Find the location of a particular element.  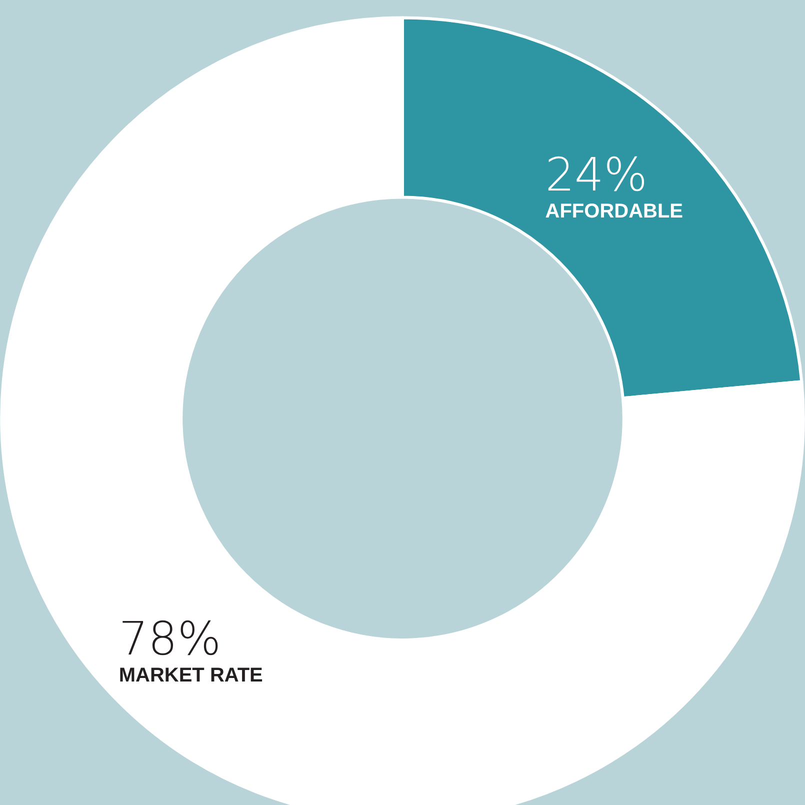

data-label: 24% is located at coordinates (596, 174).